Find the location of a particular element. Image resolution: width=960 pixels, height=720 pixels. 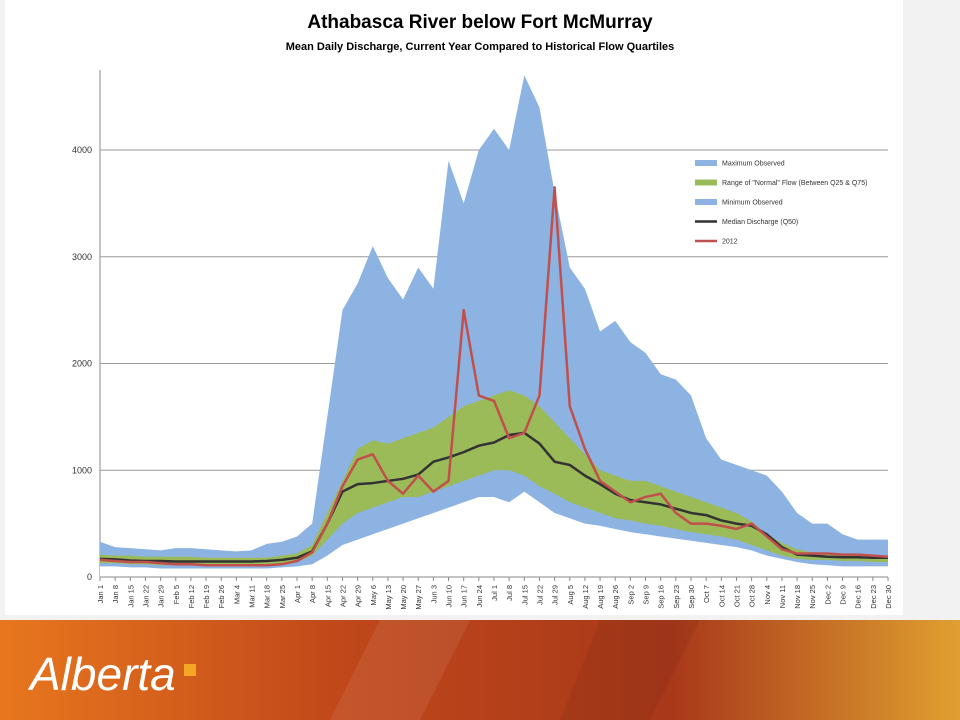

x-tick-label: Aug 26 is located at coordinates (615, 597).